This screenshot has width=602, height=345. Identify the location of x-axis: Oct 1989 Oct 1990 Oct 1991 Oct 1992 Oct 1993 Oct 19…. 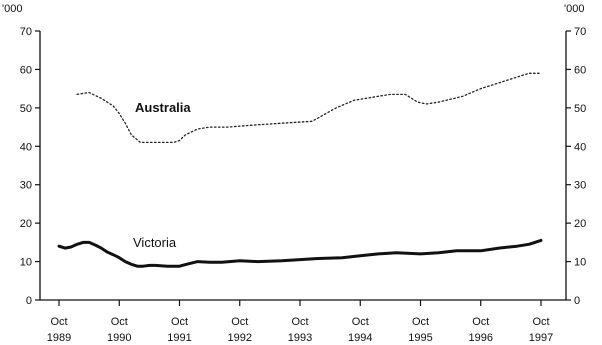
(300, 322).